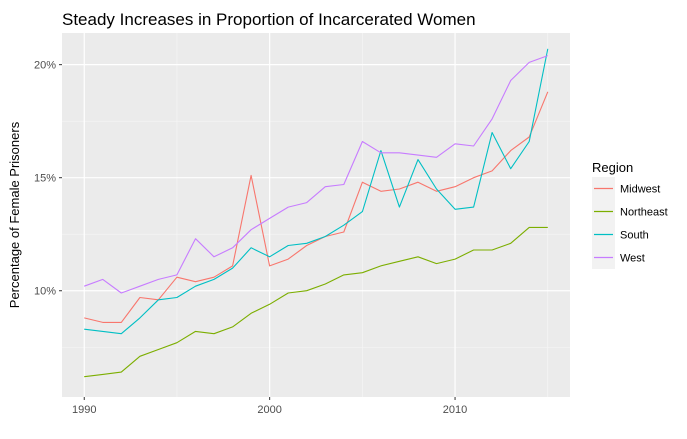 Image resolution: width=687 pixels, height=439 pixels. Describe the element at coordinates (45, 179) in the screenshot. I see `y-tick-label: 15%` at that location.